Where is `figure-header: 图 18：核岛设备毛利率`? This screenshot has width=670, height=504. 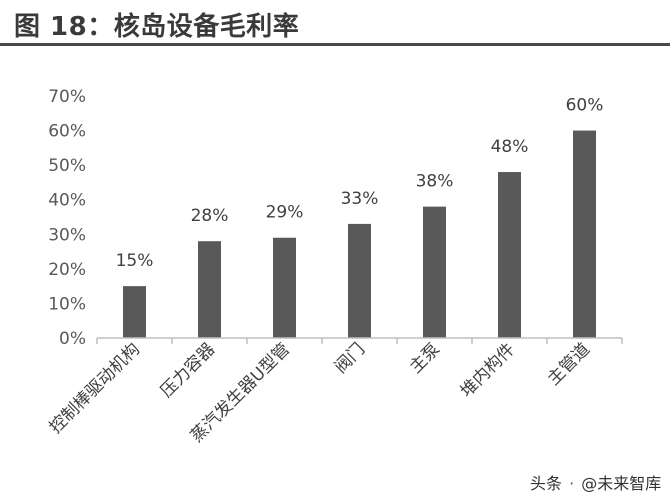 figure-header: 图 18：核岛设备毛利率 is located at coordinates (335, 23).